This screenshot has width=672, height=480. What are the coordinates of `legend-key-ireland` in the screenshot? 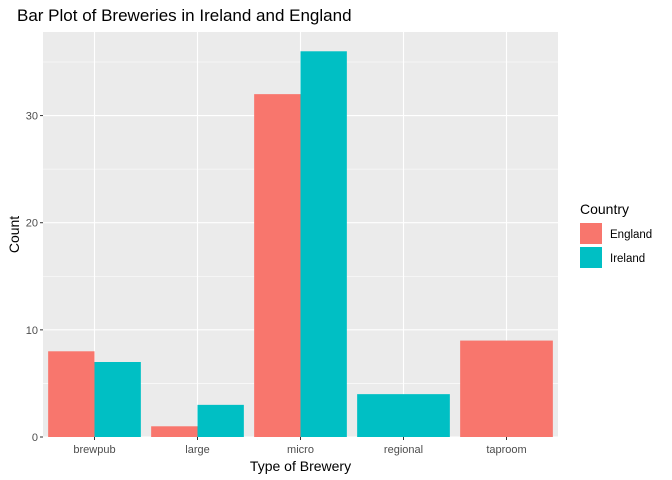 It's located at (591, 257).